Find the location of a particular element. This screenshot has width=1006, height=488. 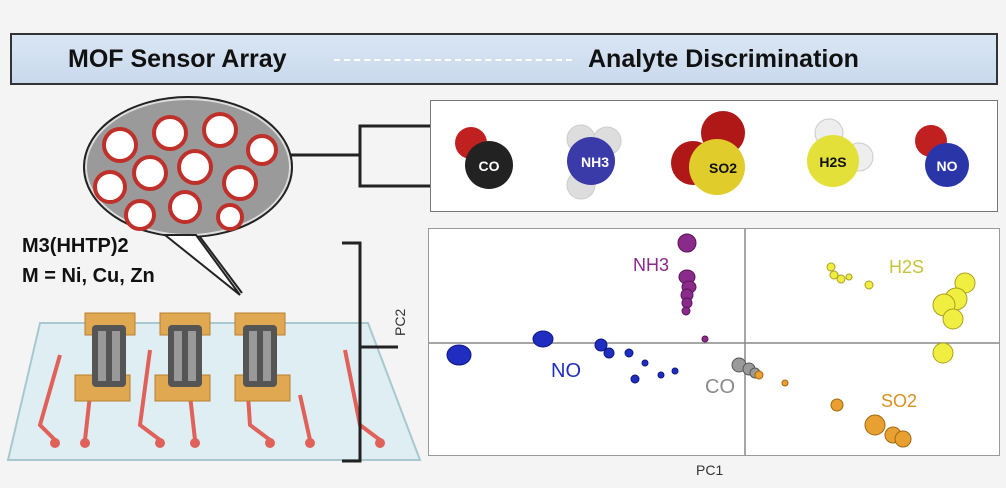

analyte-molecules-panel: CO NH3 SO2 H2S NO is located at coordinates (714, 156).